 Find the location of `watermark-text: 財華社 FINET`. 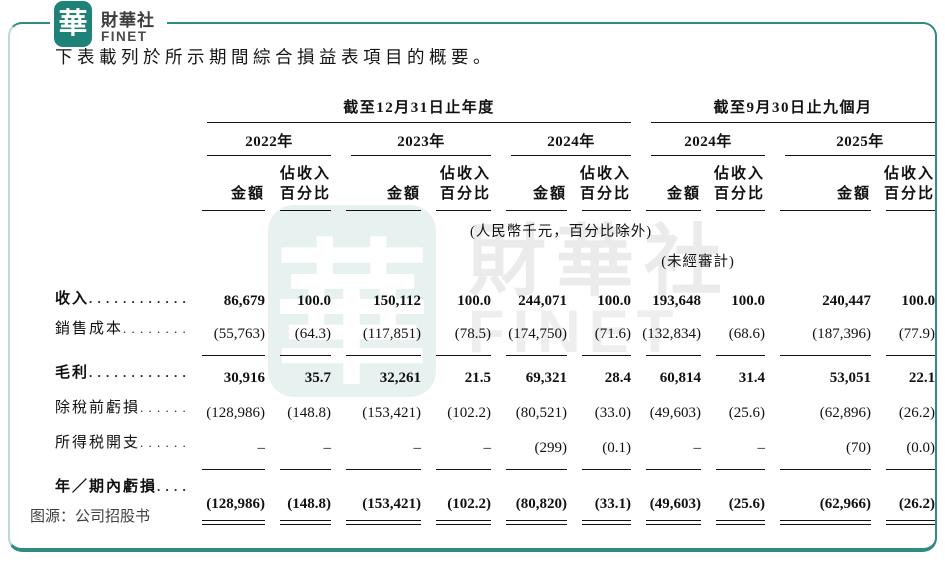

watermark-text: 財華社 FINET is located at coordinates (600, 292).